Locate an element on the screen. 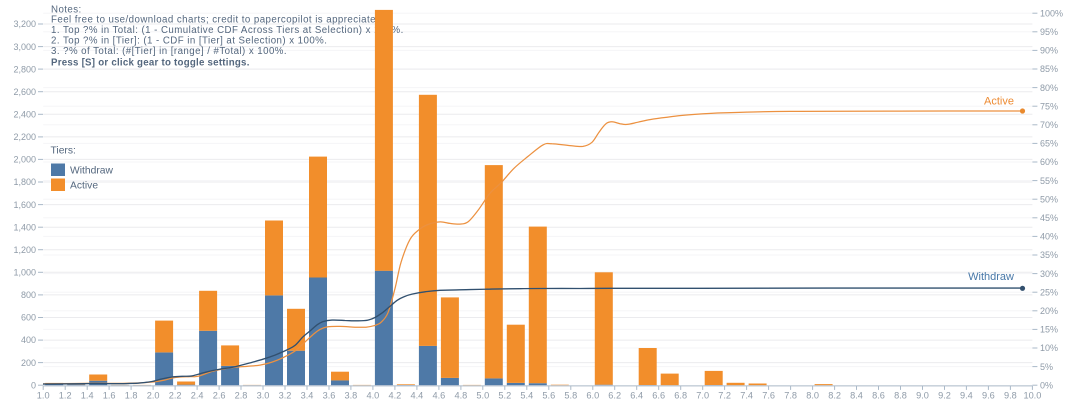 This screenshot has width=1080, height=407. svg-text: 65% is located at coordinates (1049, 144).